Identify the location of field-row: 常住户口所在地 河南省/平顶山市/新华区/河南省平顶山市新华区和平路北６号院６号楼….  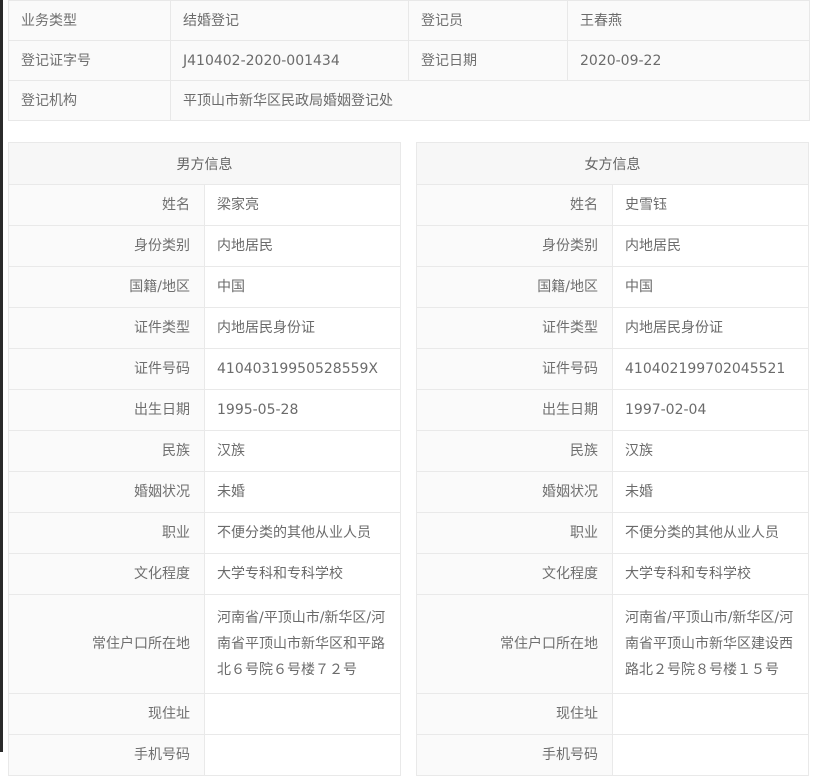
(204, 644).